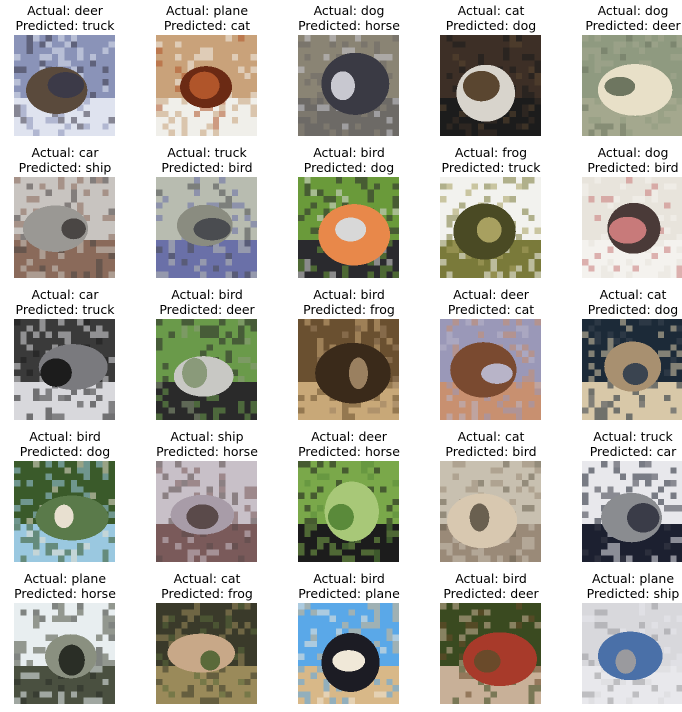  I want to click on panel-2: Actual: plane Predicted: cat, so click(207, 68).